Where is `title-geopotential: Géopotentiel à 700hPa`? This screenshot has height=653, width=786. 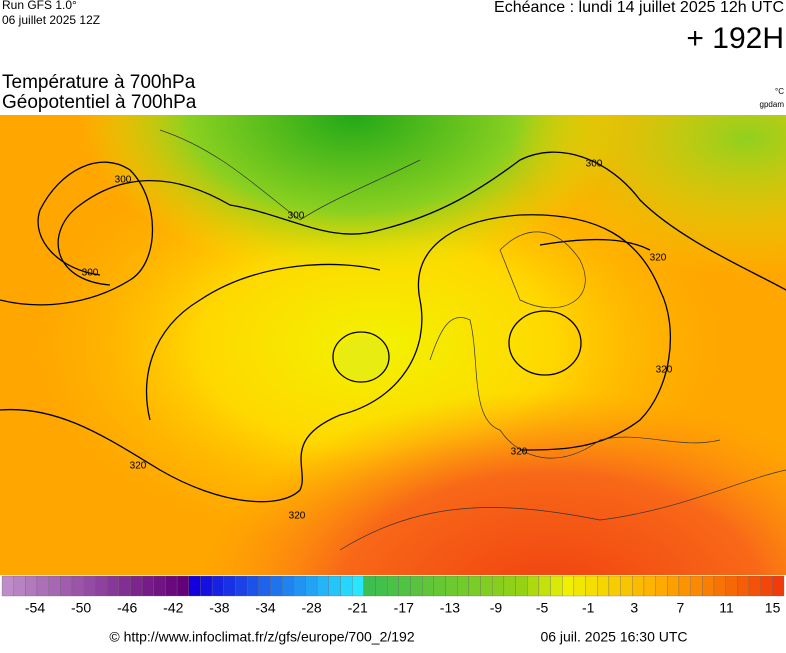 title-geopotential: Géopotentiel à 700hPa is located at coordinates (99, 102).